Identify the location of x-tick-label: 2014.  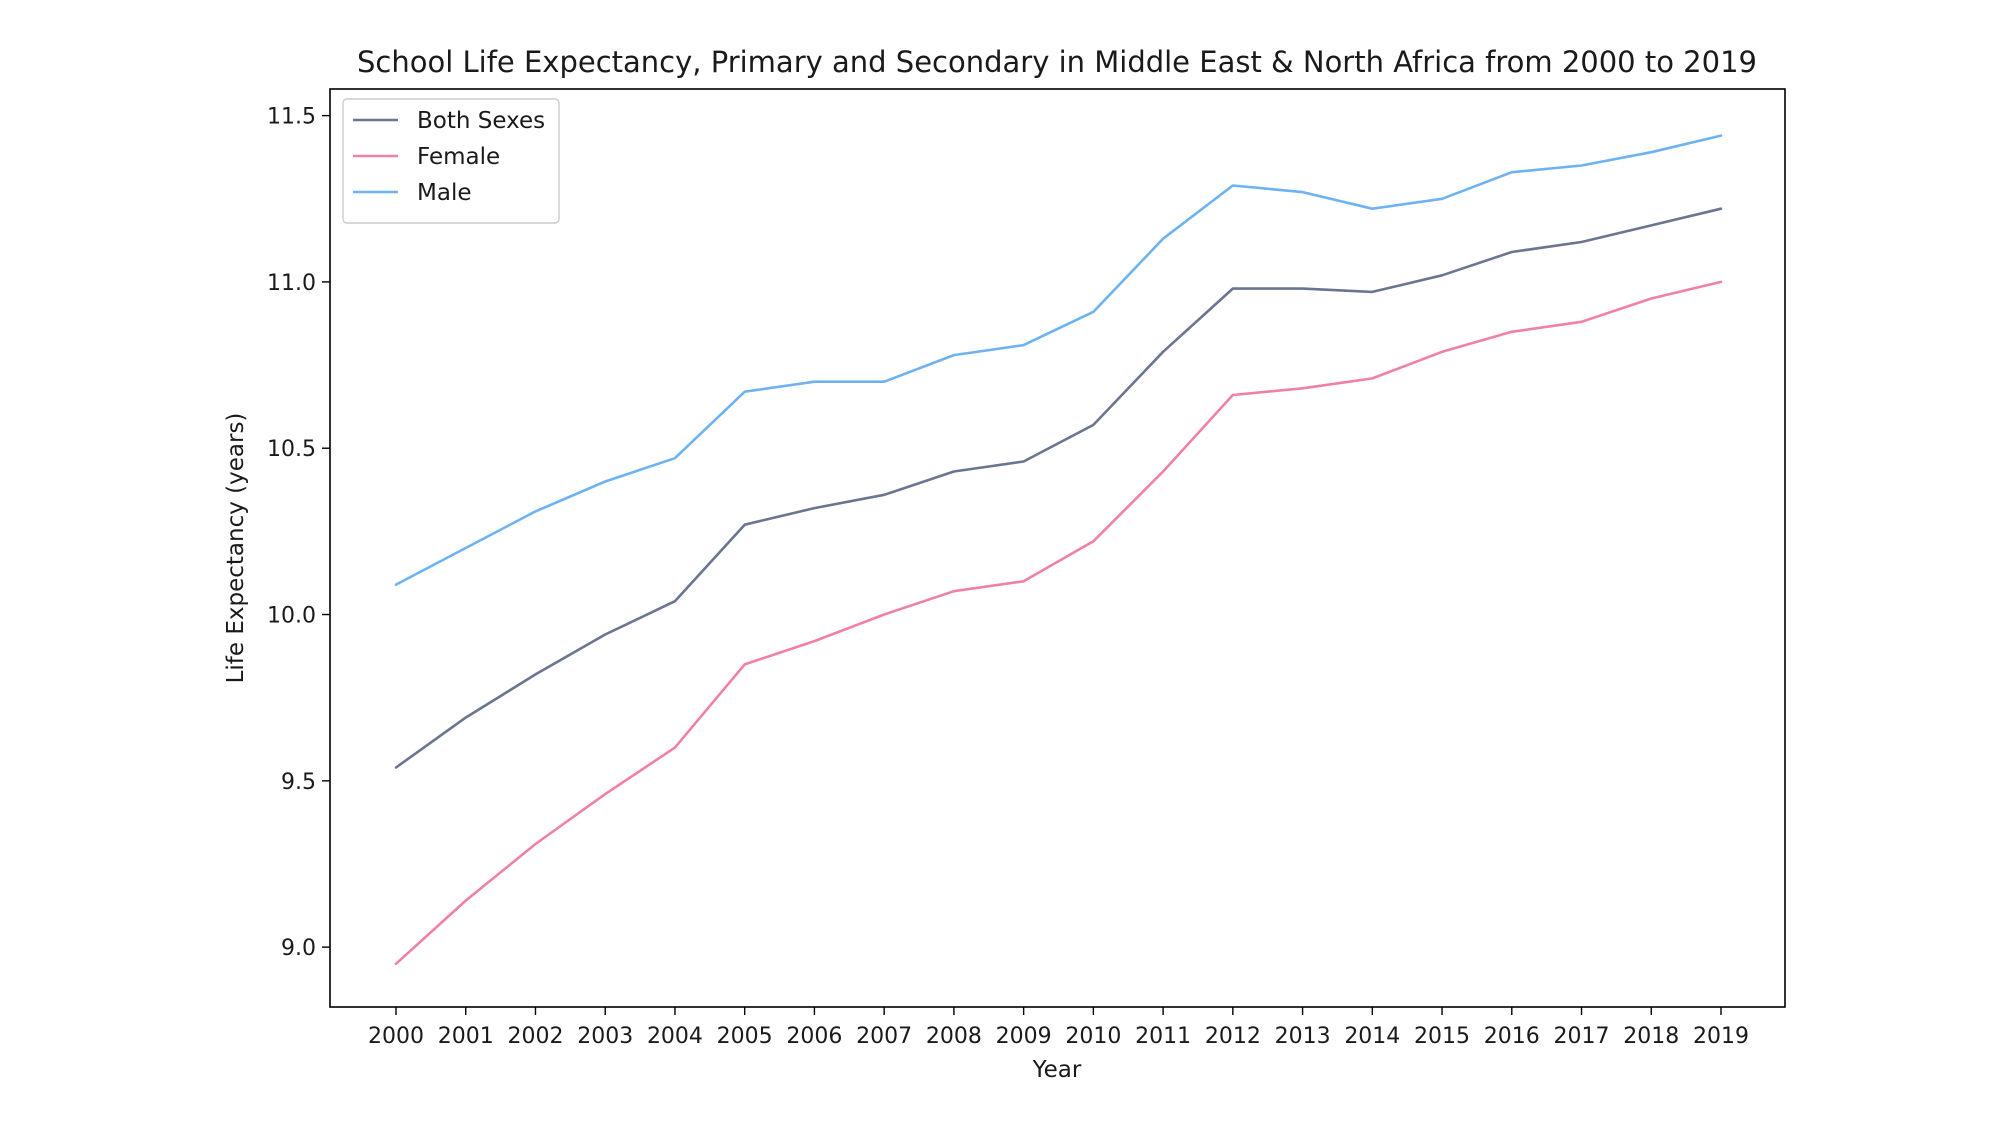
(1372, 1036).